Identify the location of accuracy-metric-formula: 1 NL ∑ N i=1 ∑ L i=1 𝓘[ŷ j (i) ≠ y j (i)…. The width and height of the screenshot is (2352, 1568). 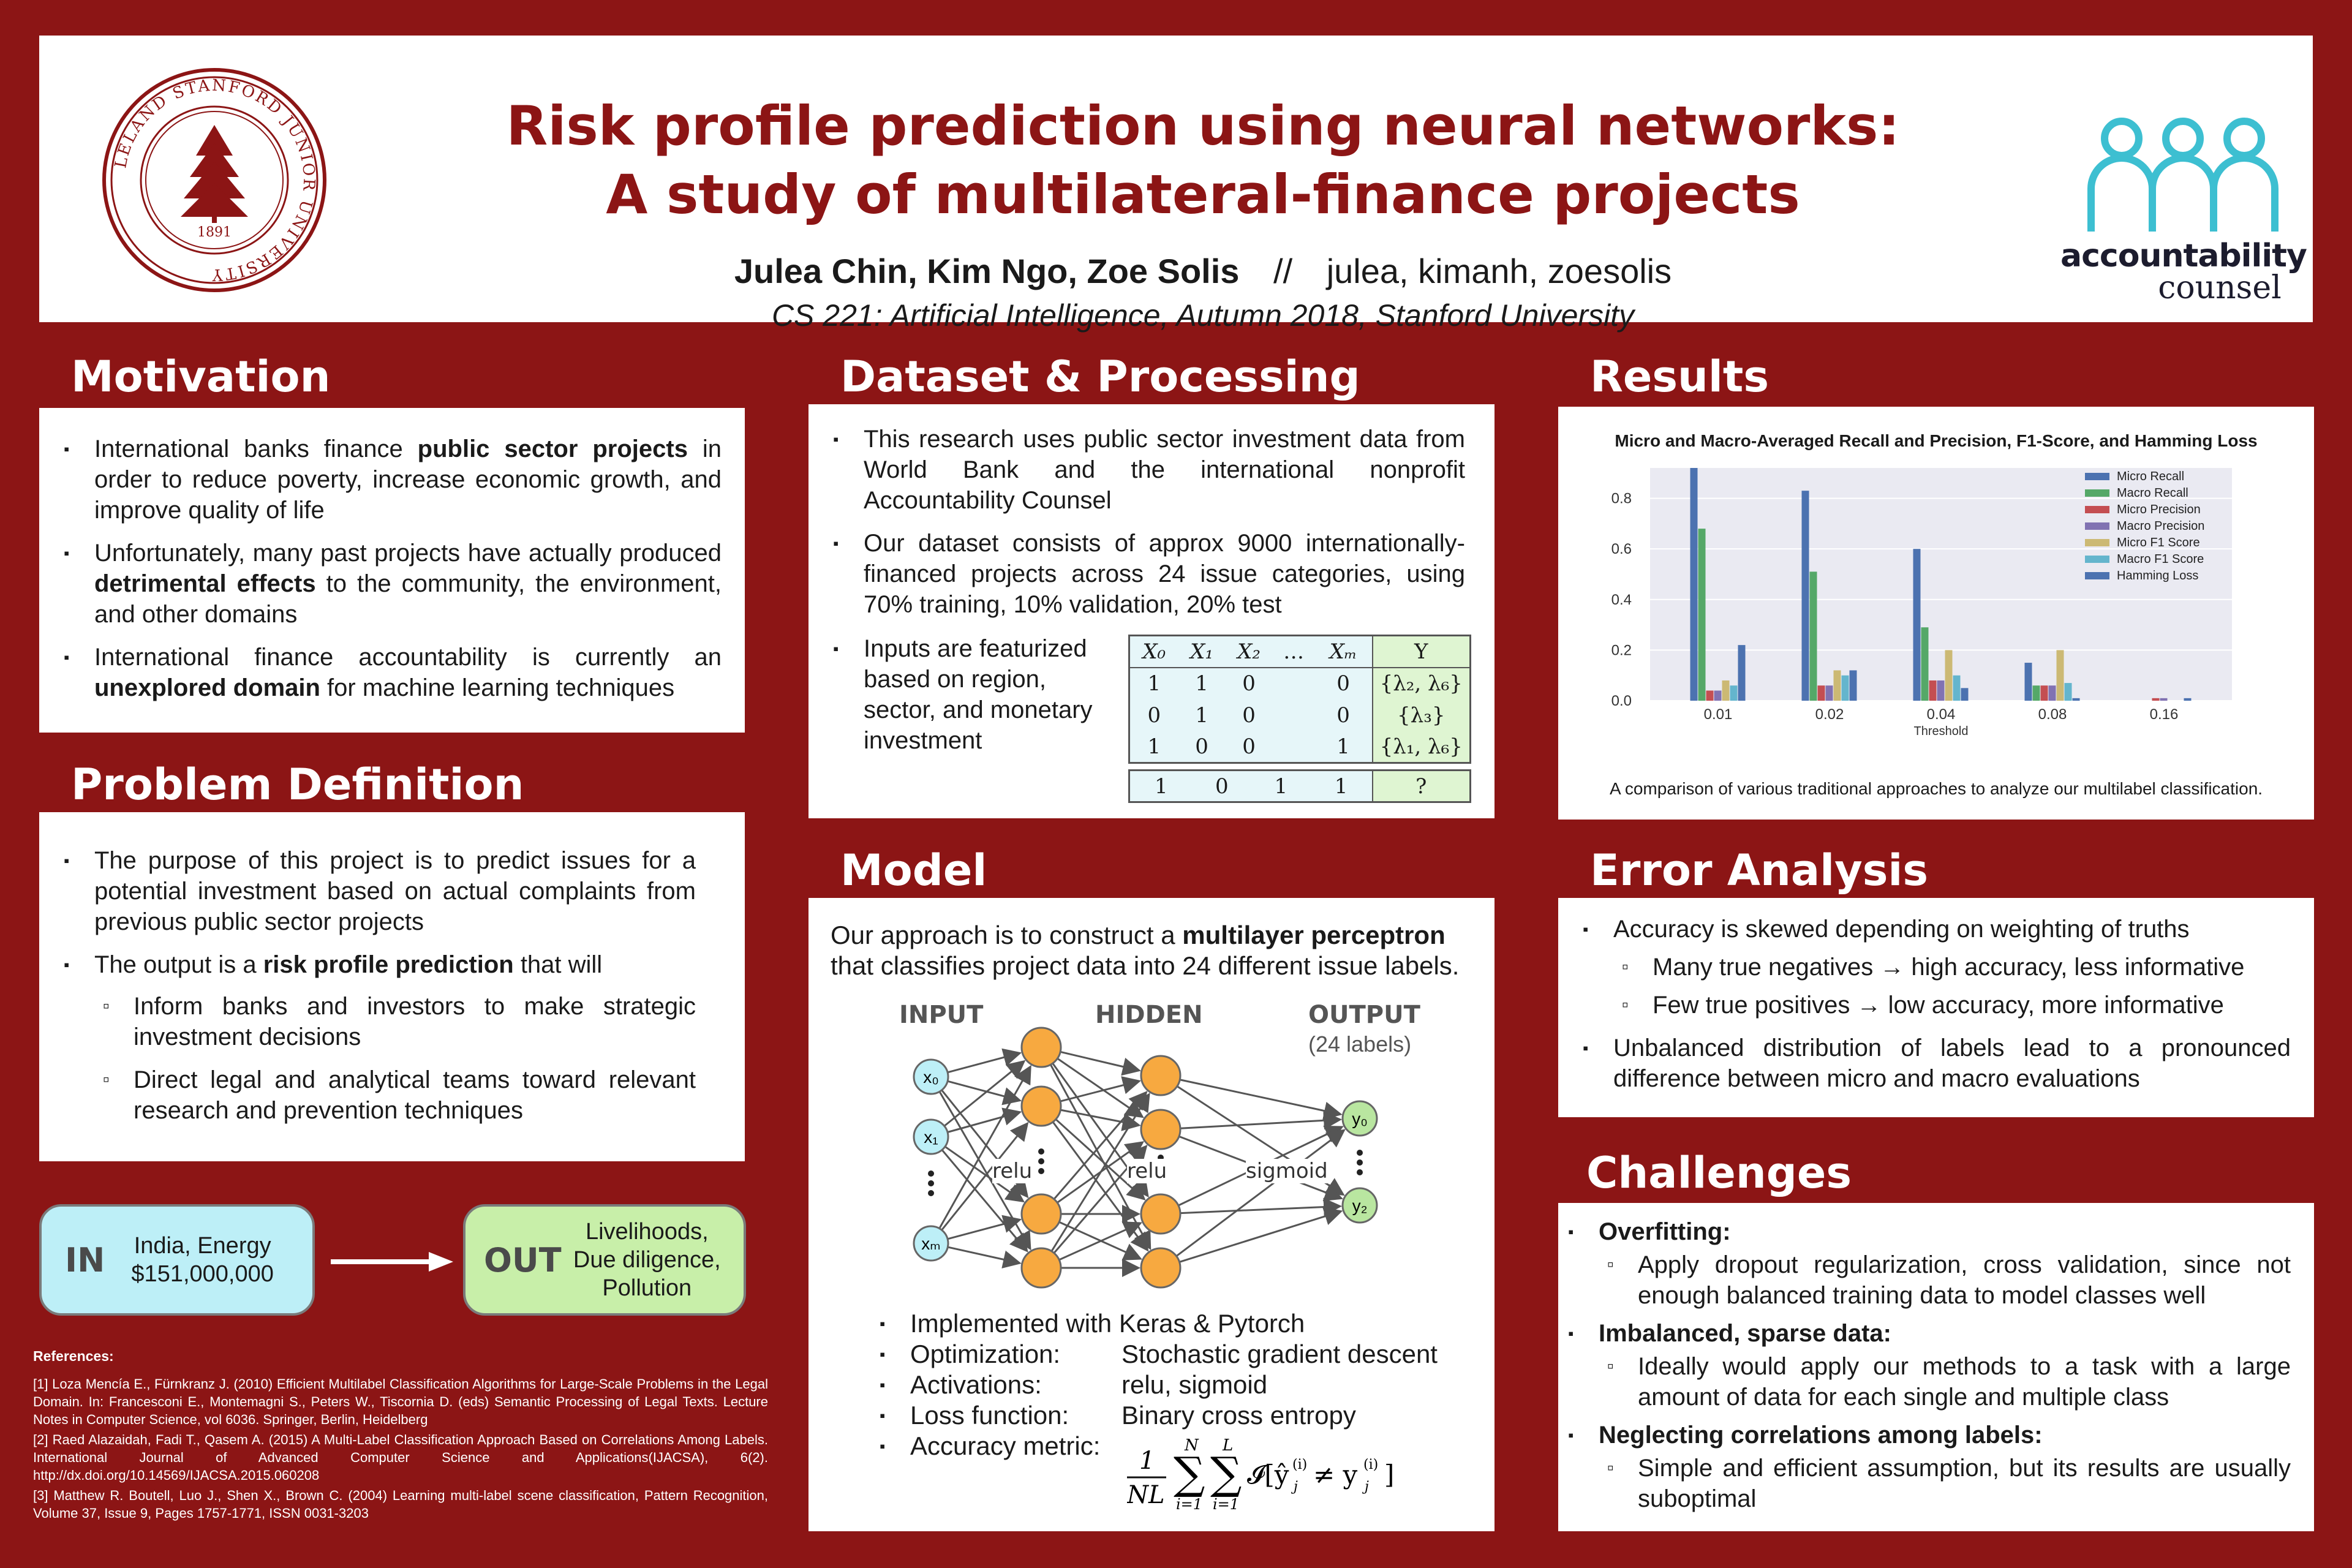
(1260, 1475).